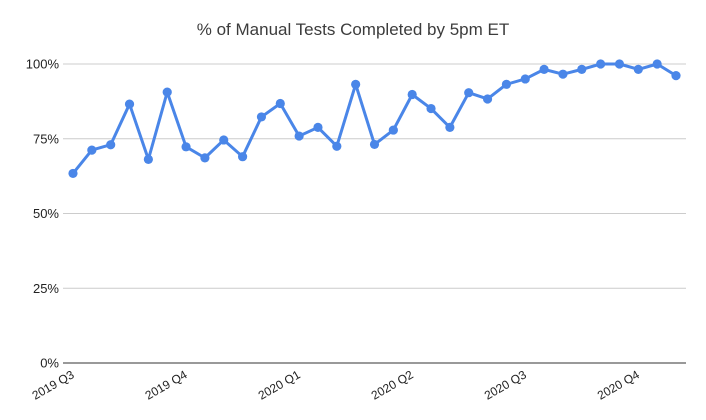 The height and width of the screenshot is (420, 706). Describe the element at coordinates (49, 363) in the screenshot. I see `y-tick-label: 0%` at that location.